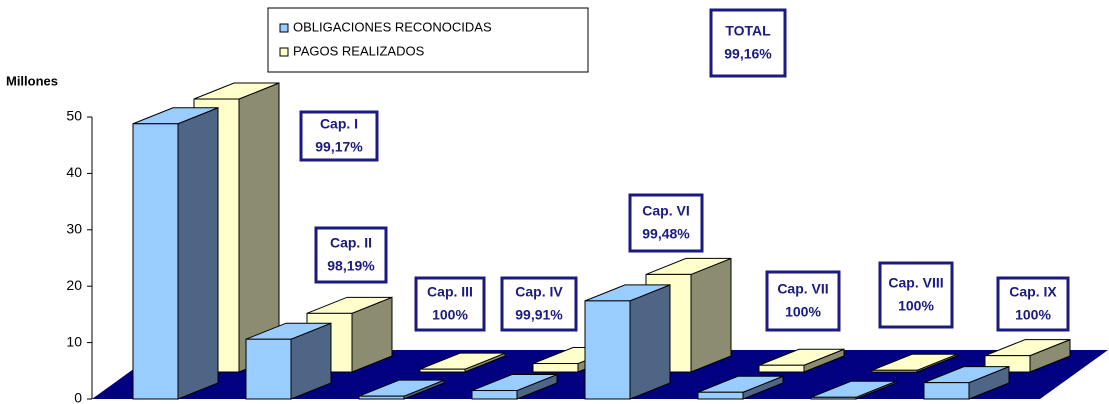 The width and height of the screenshot is (1109, 404). I want to click on label-title: Cap. II, so click(351, 243).